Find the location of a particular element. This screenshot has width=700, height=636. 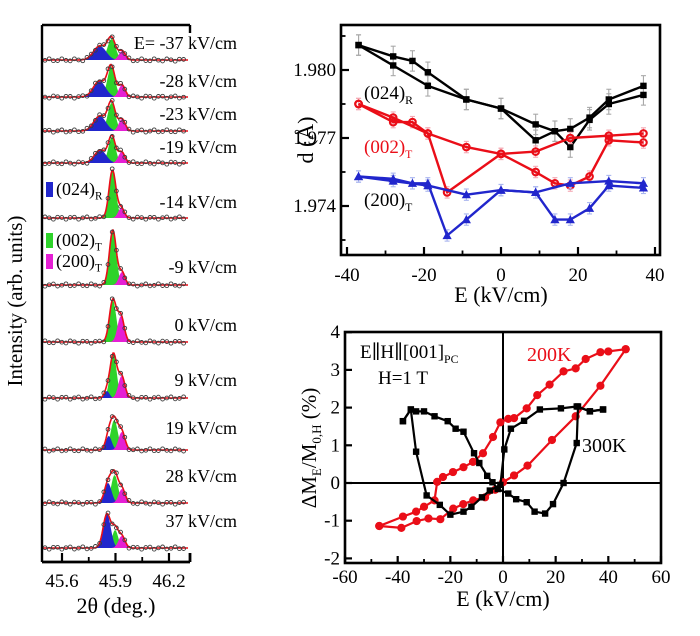

d-panel-y-axis-label: d (Å) is located at coordinates (305, 140).